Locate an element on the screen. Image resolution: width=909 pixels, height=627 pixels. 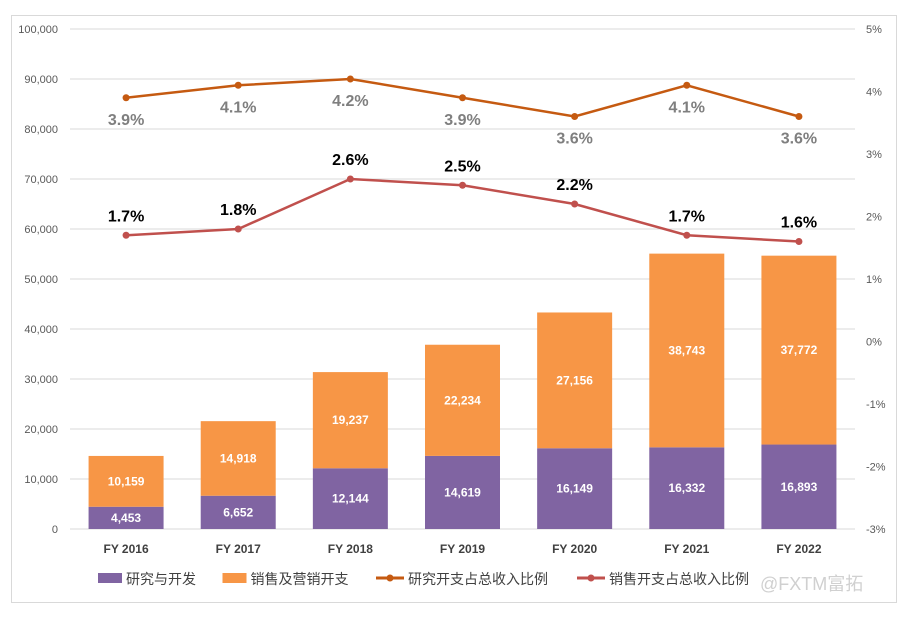
legend-label: 研究开支占总收入比例 is located at coordinates (478, 579).